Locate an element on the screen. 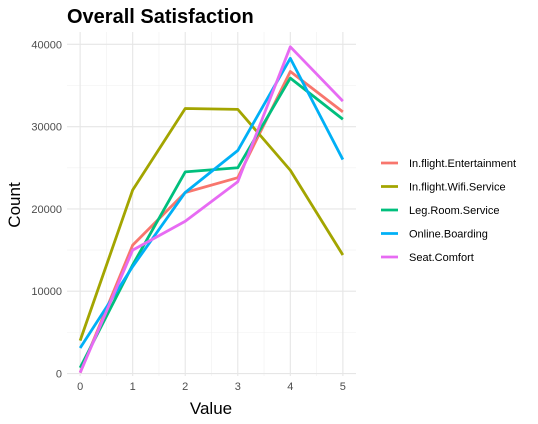  x-axis-ticks: 0 1 2 3 4 5 is located at coordinates (211, 387).